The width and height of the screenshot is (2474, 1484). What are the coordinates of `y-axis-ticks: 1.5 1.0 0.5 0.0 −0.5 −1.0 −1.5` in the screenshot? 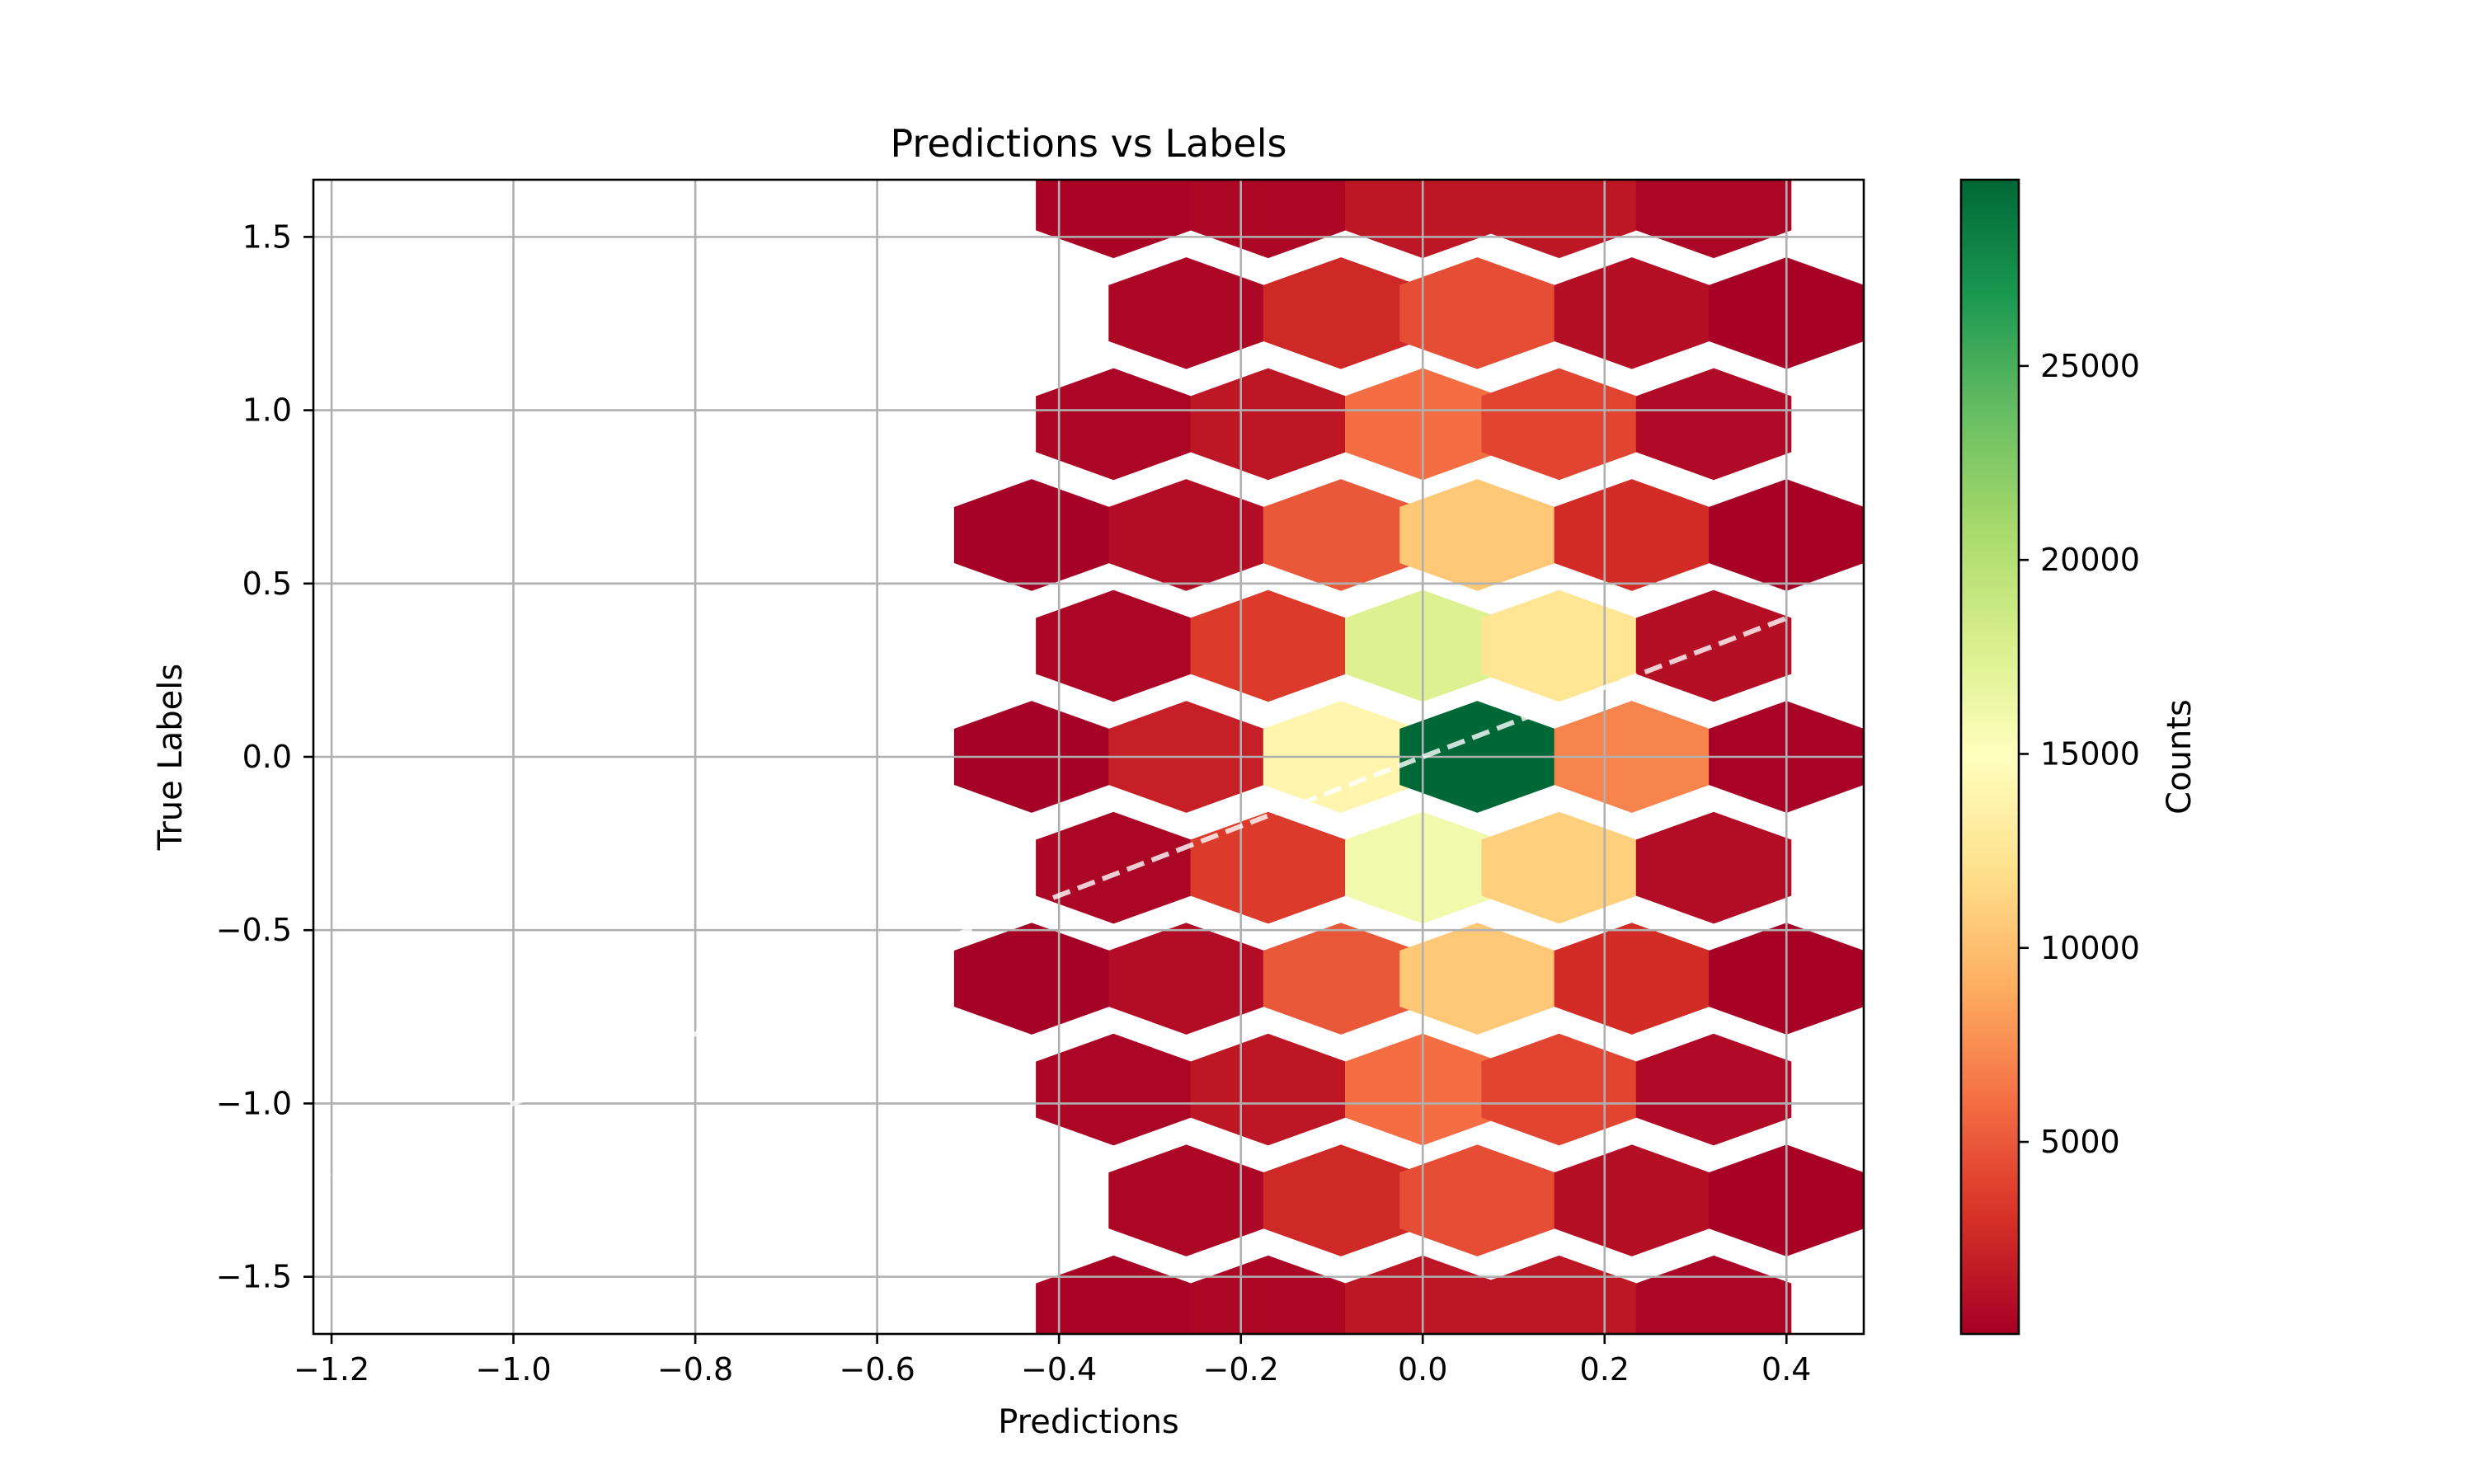 It's located at (264, 756).